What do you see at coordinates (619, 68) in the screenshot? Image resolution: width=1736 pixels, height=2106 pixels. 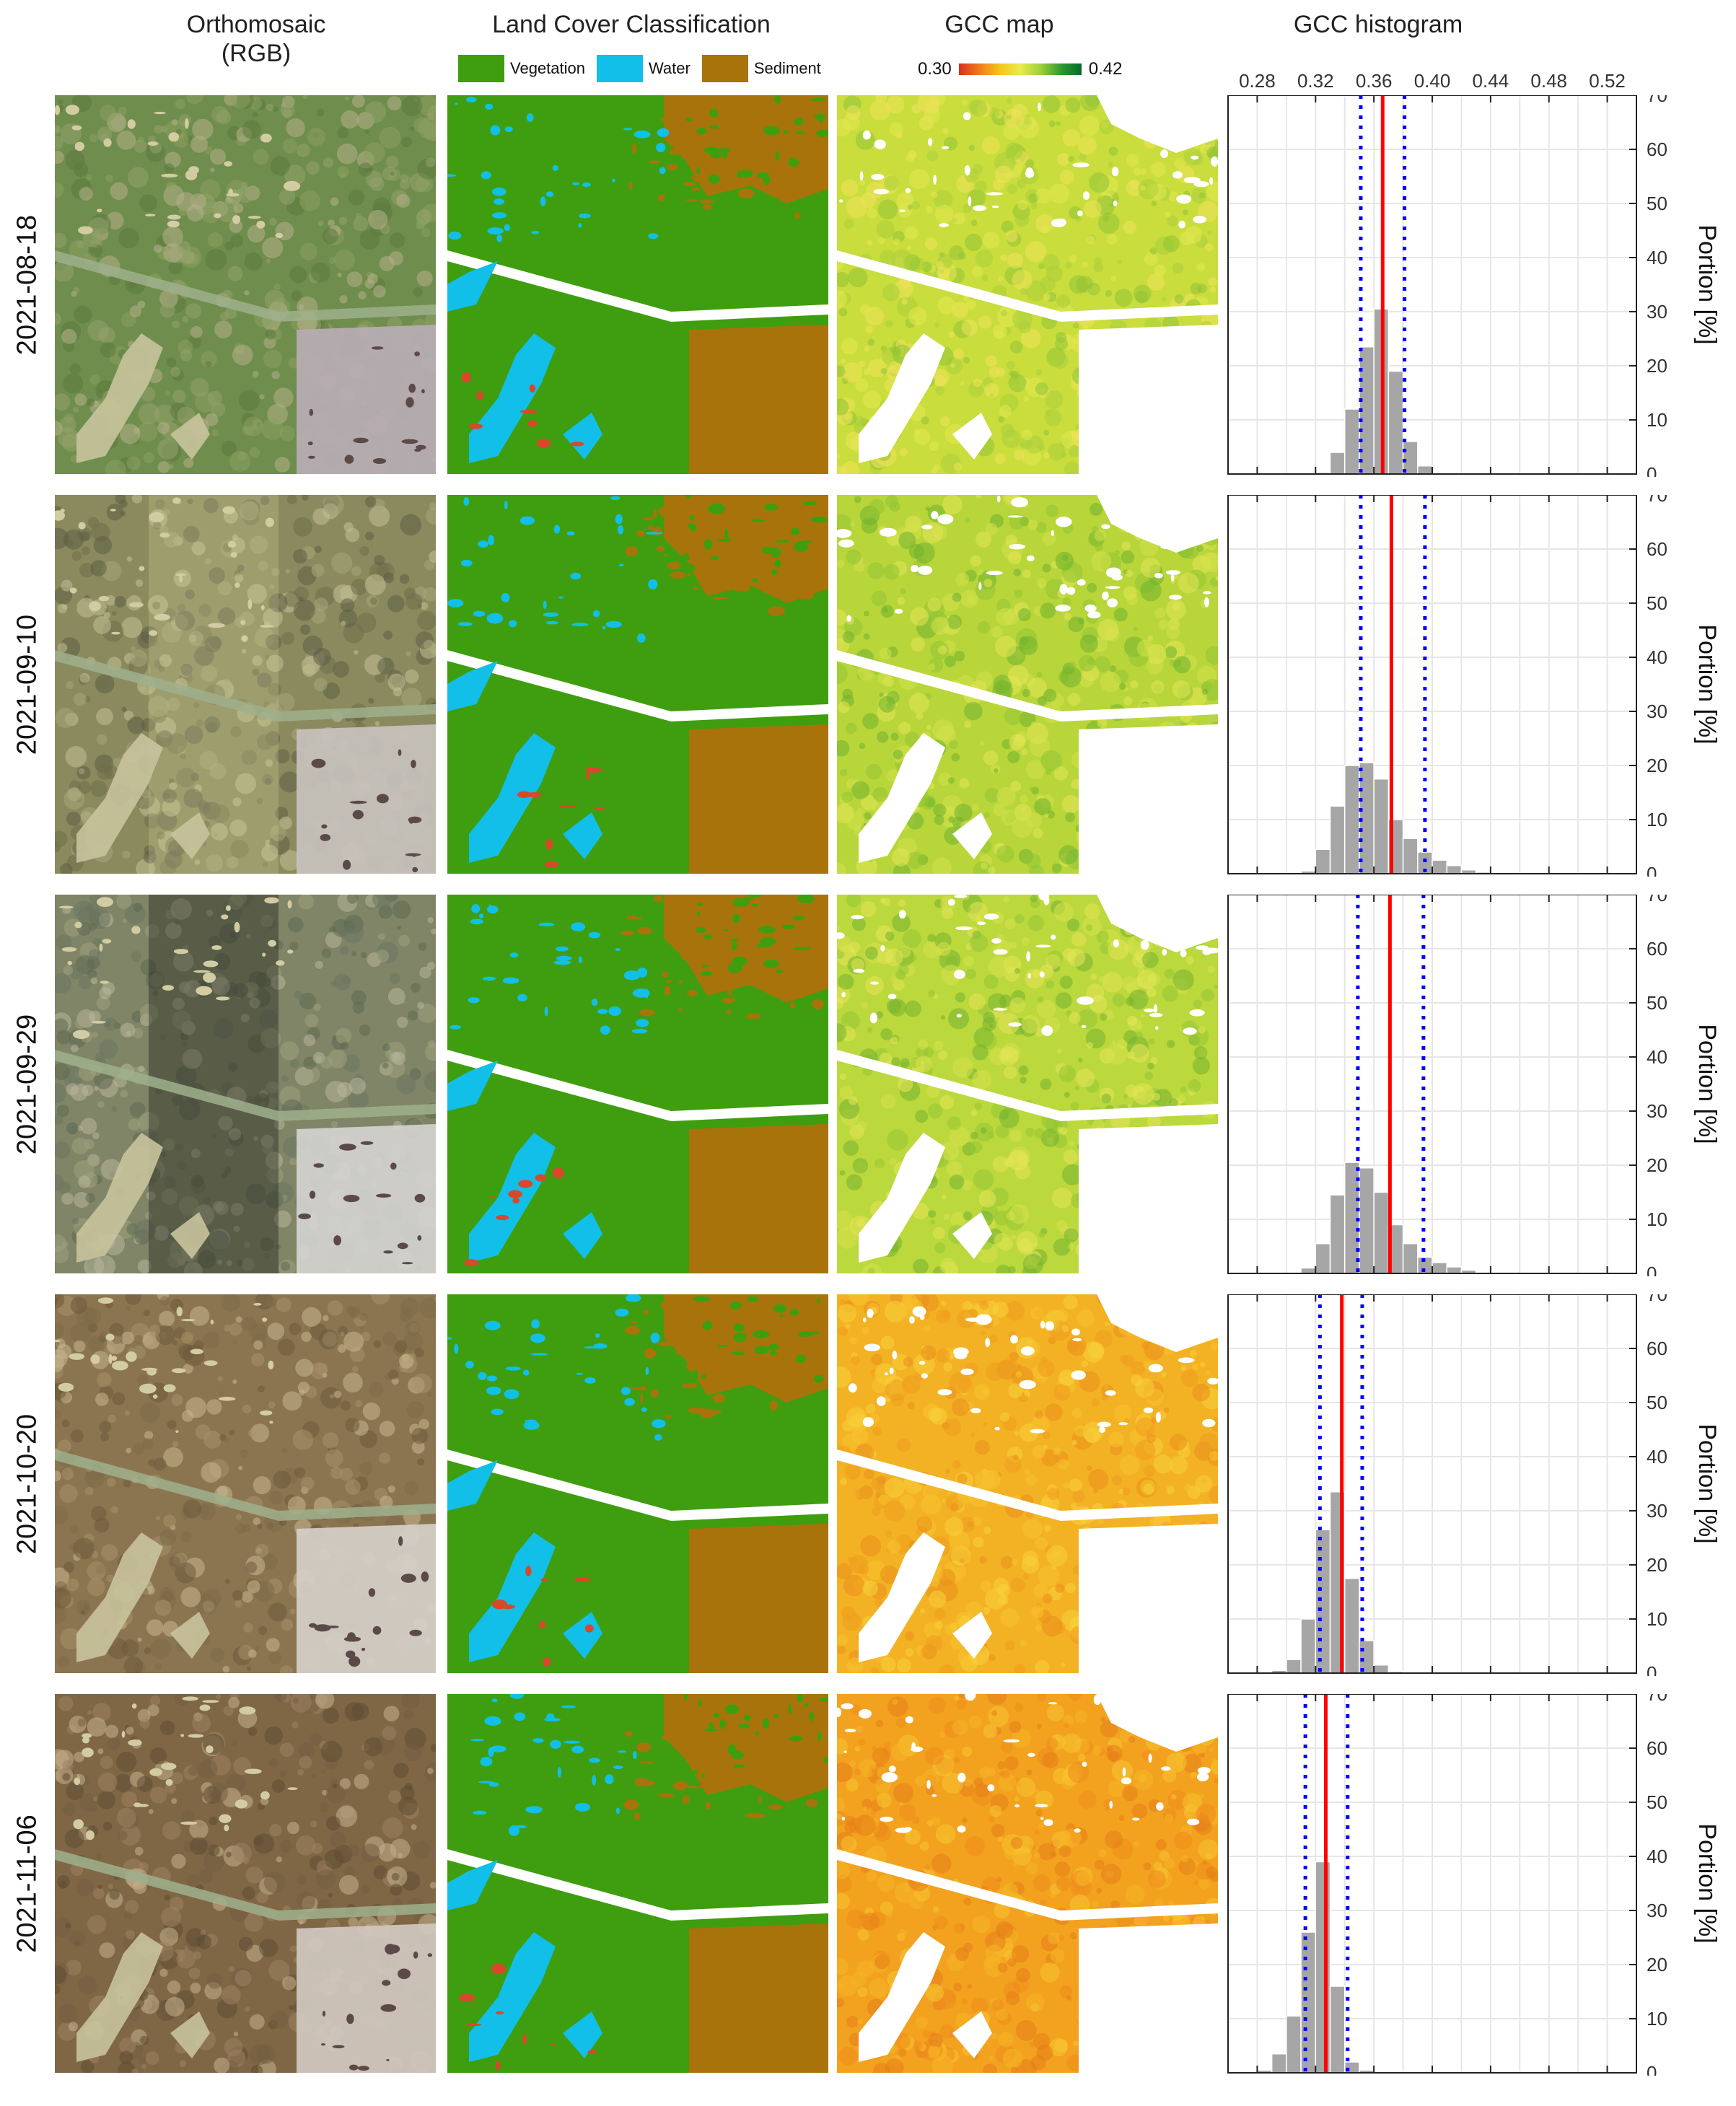 I see `water-swatch` at bounding box center [619, 68].